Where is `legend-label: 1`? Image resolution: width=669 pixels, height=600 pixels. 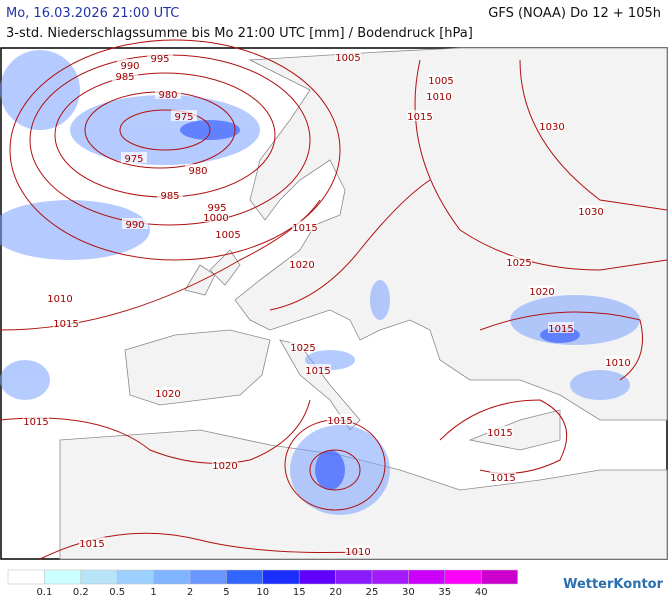
legend-label: 1 is located at coordinates (153, 592).